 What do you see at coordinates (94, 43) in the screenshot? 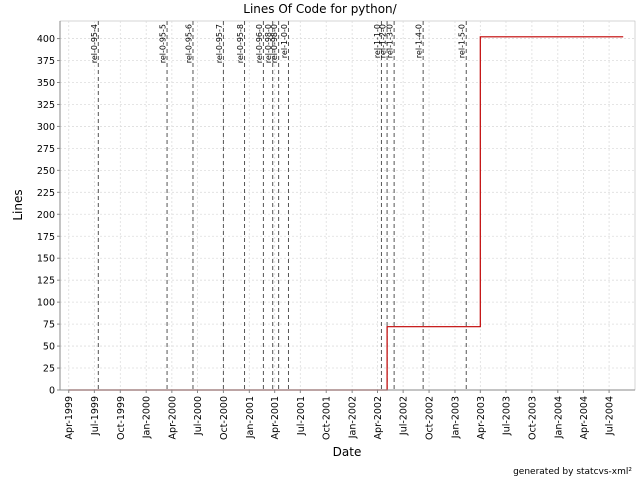
I see `release-marker-label: rel-0-95-4` at bounding box center [94, 43].